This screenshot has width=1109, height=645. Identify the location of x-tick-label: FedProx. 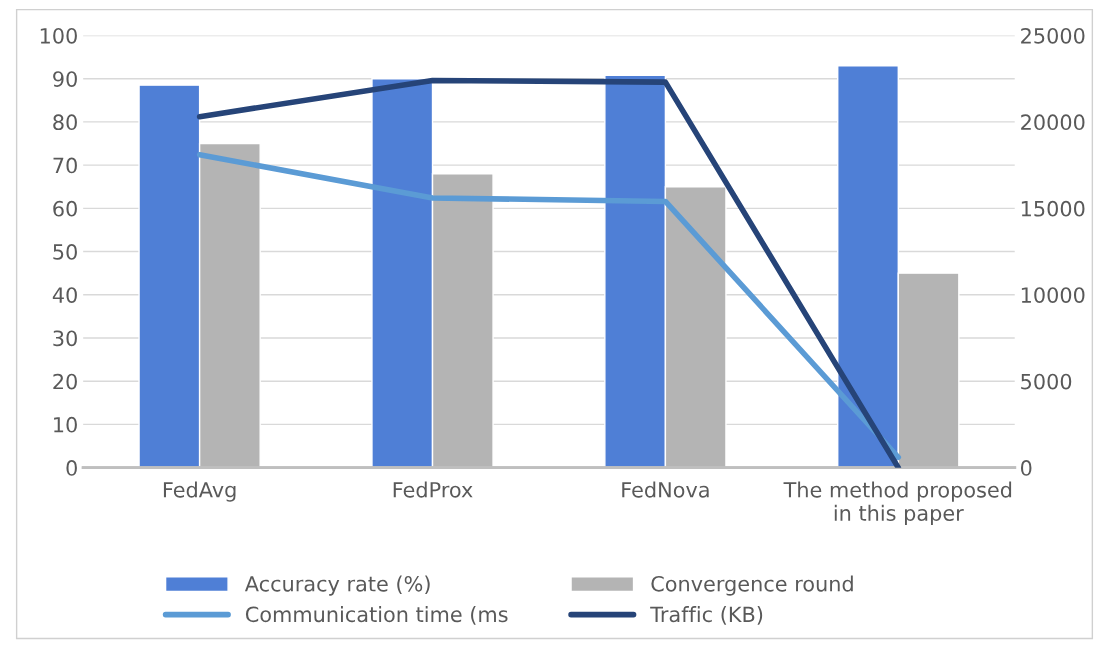
(433, 489).